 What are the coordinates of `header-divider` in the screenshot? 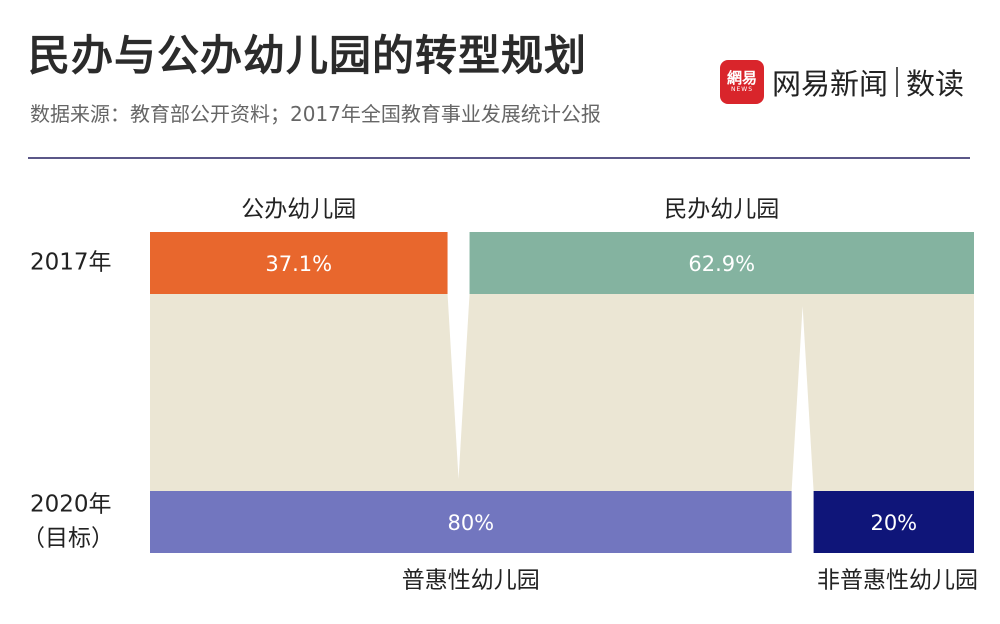 It's located at (499, 158).